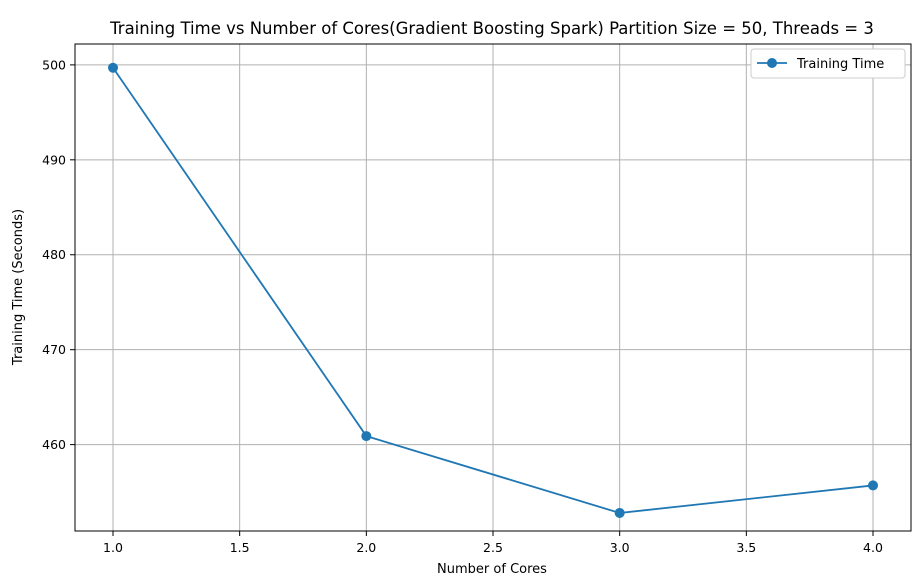 This screenshot has width=919, height=581. What do you see at coordinates (240, 547) in the screenshot?
I see `x-tick-label: 1.5` at bounding box center [240, 547].